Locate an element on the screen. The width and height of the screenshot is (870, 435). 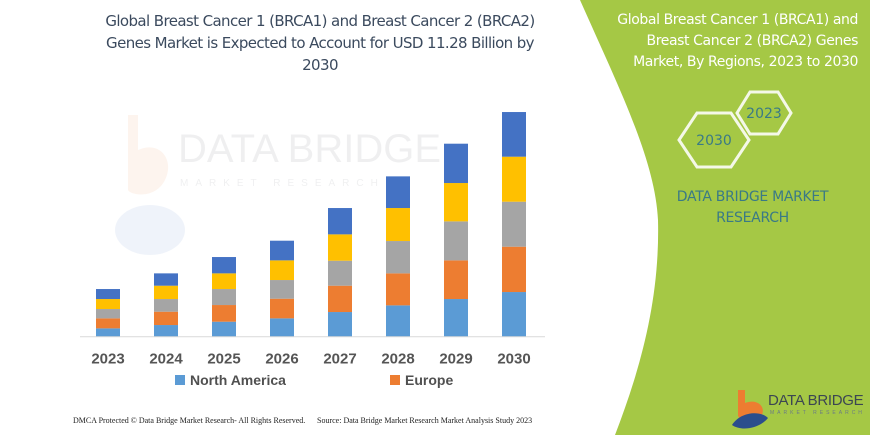
svg-text: DATA BRIDGE is located at coordinates (309, 149).